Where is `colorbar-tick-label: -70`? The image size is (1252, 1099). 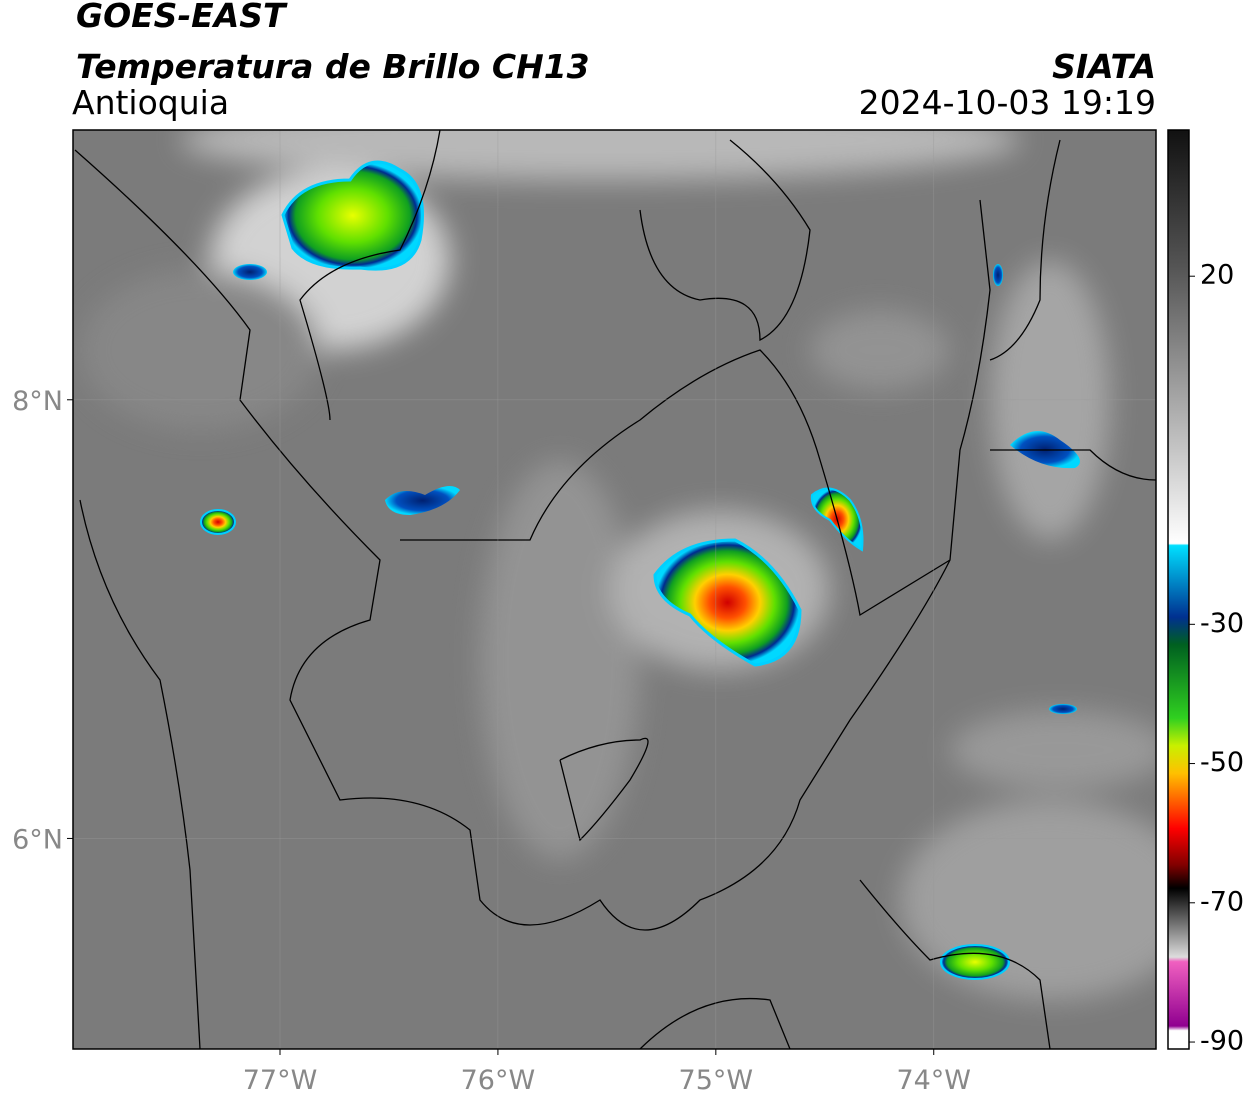 colorbar-tick-label: -70 is located at coordinates (1222, 901).